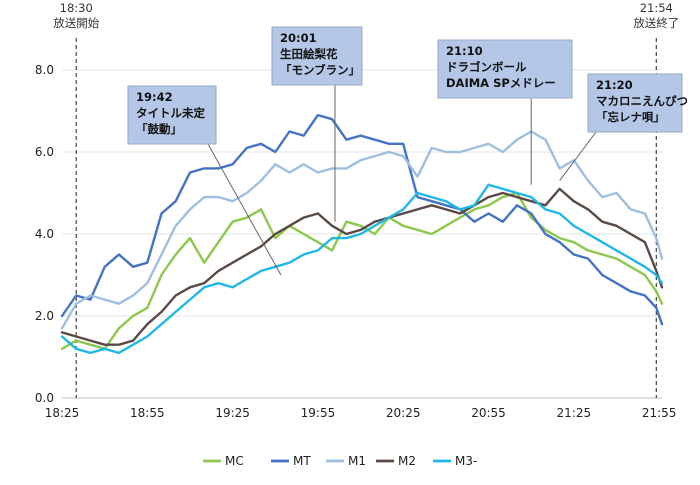  I want to click on annotation-text: 生田絵梨花, so click(309, 54).